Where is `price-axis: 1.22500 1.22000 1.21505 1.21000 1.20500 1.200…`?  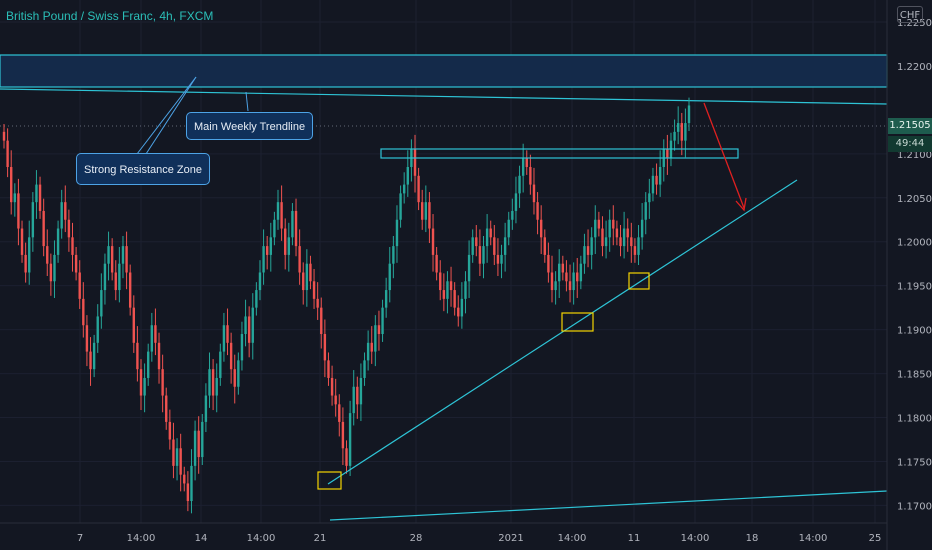
price-axis: 1.22500 1.22000 1.21505 1.21000 1.20500 1.200… is located at coordinates (914, 265).